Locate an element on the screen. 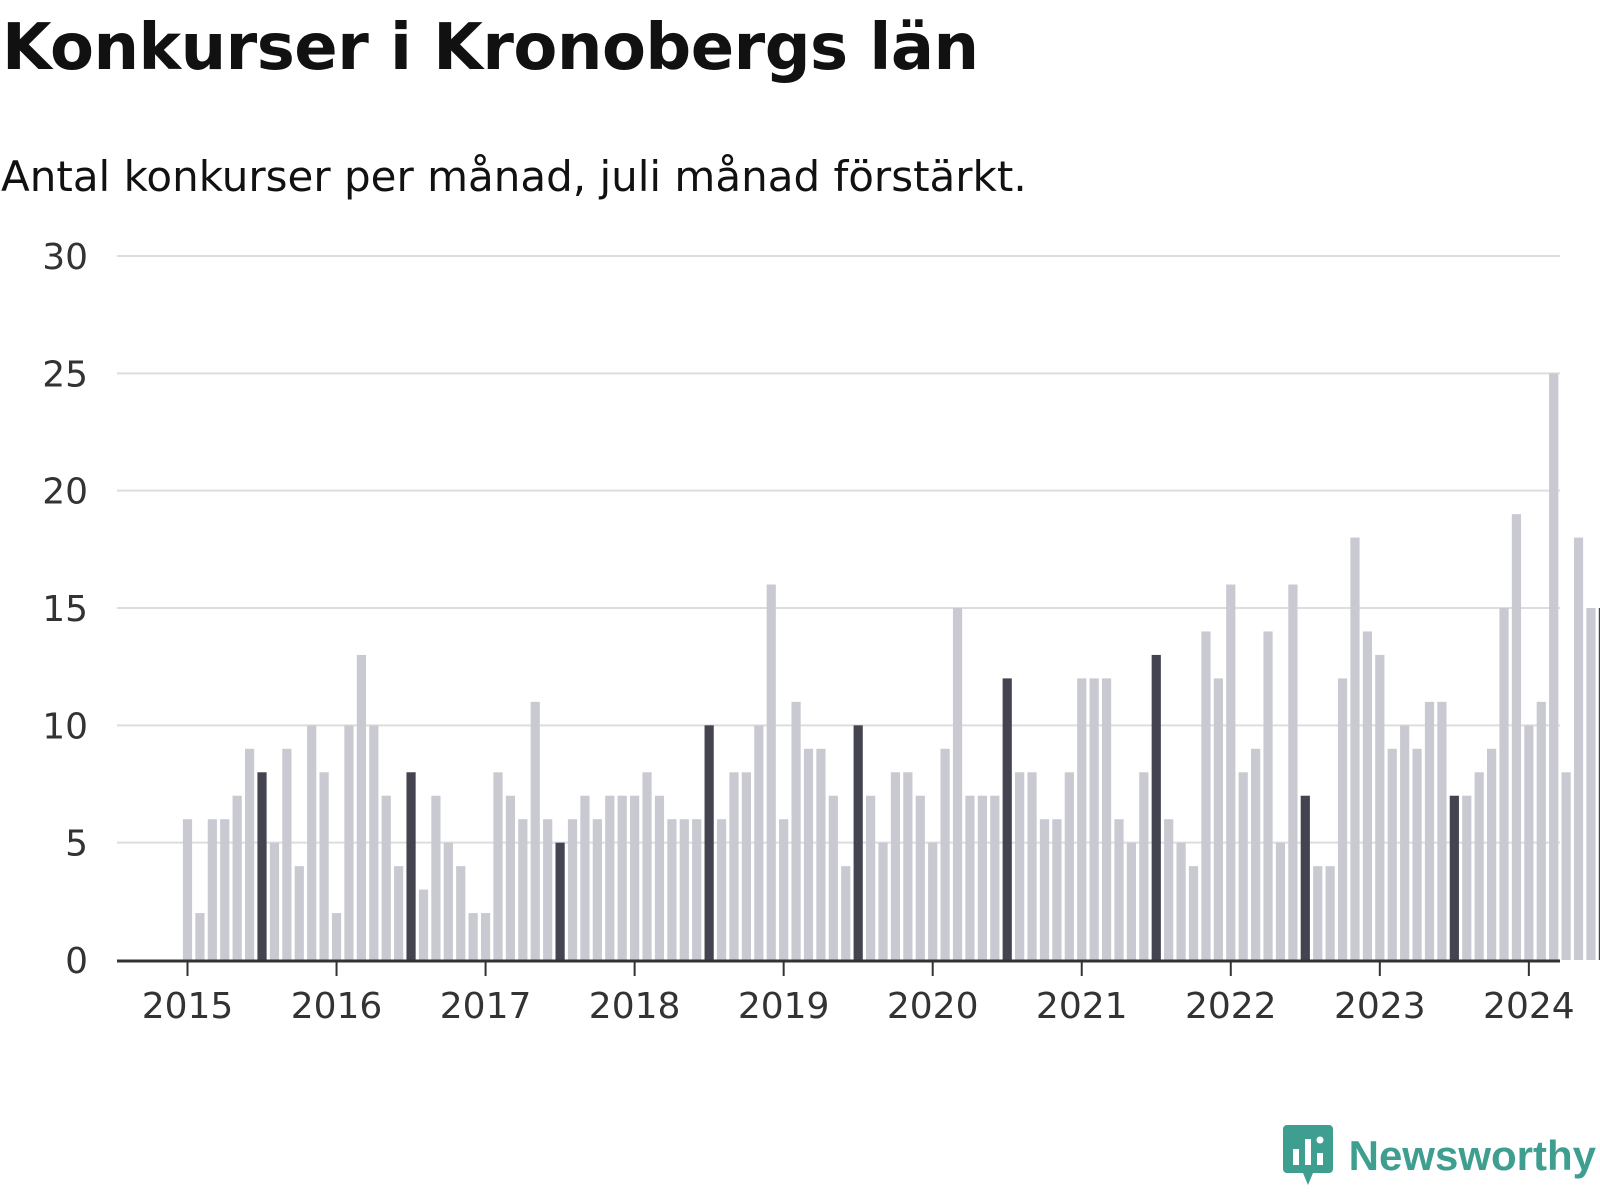  y-tick-label: 25 is located at coordinates (65, 374).